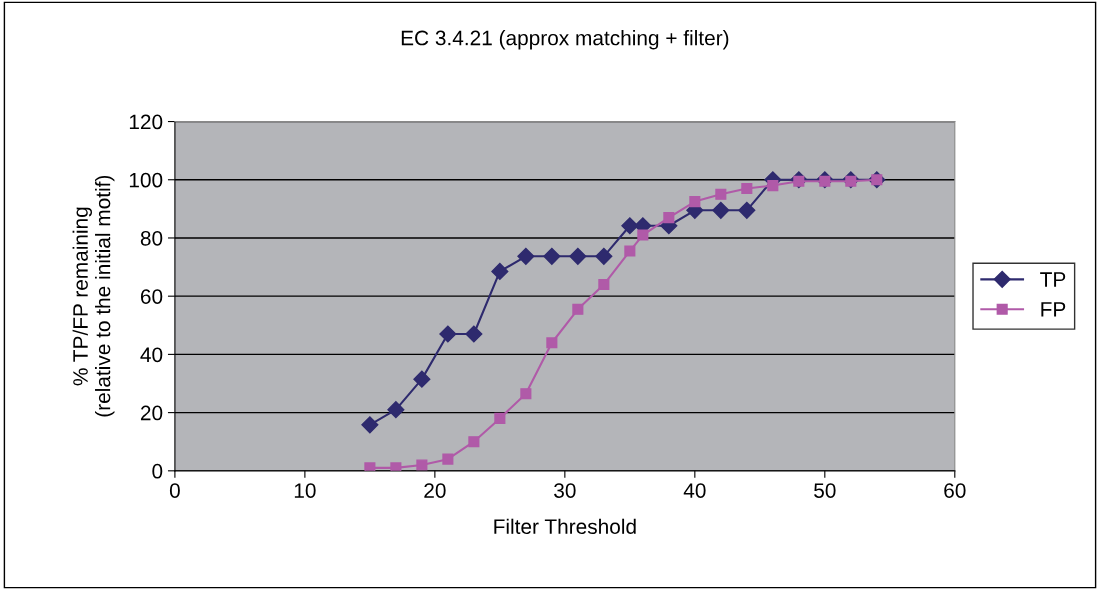  What do you see at coordinates (1053, 309) in the screenshot?
I see `legend-label: FP` at bounding box center [1053, 309].